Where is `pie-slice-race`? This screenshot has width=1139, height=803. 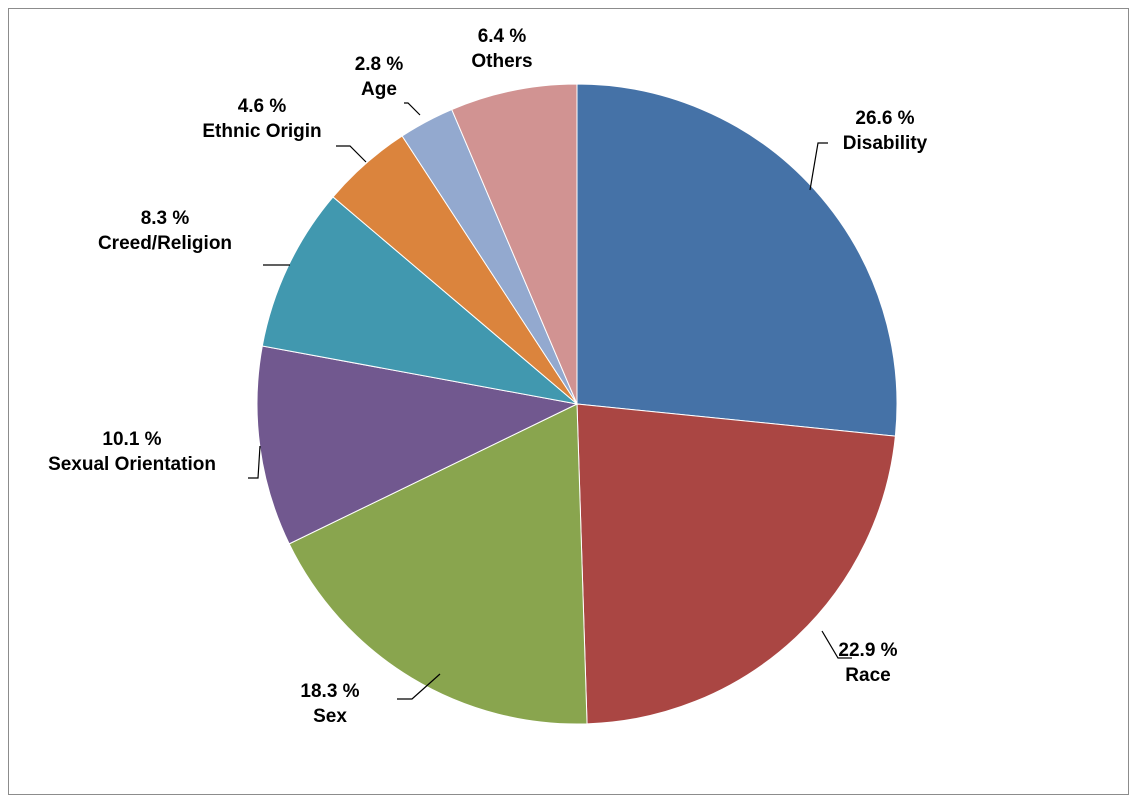
pie-slice-race is located at coordinates (736, 564).